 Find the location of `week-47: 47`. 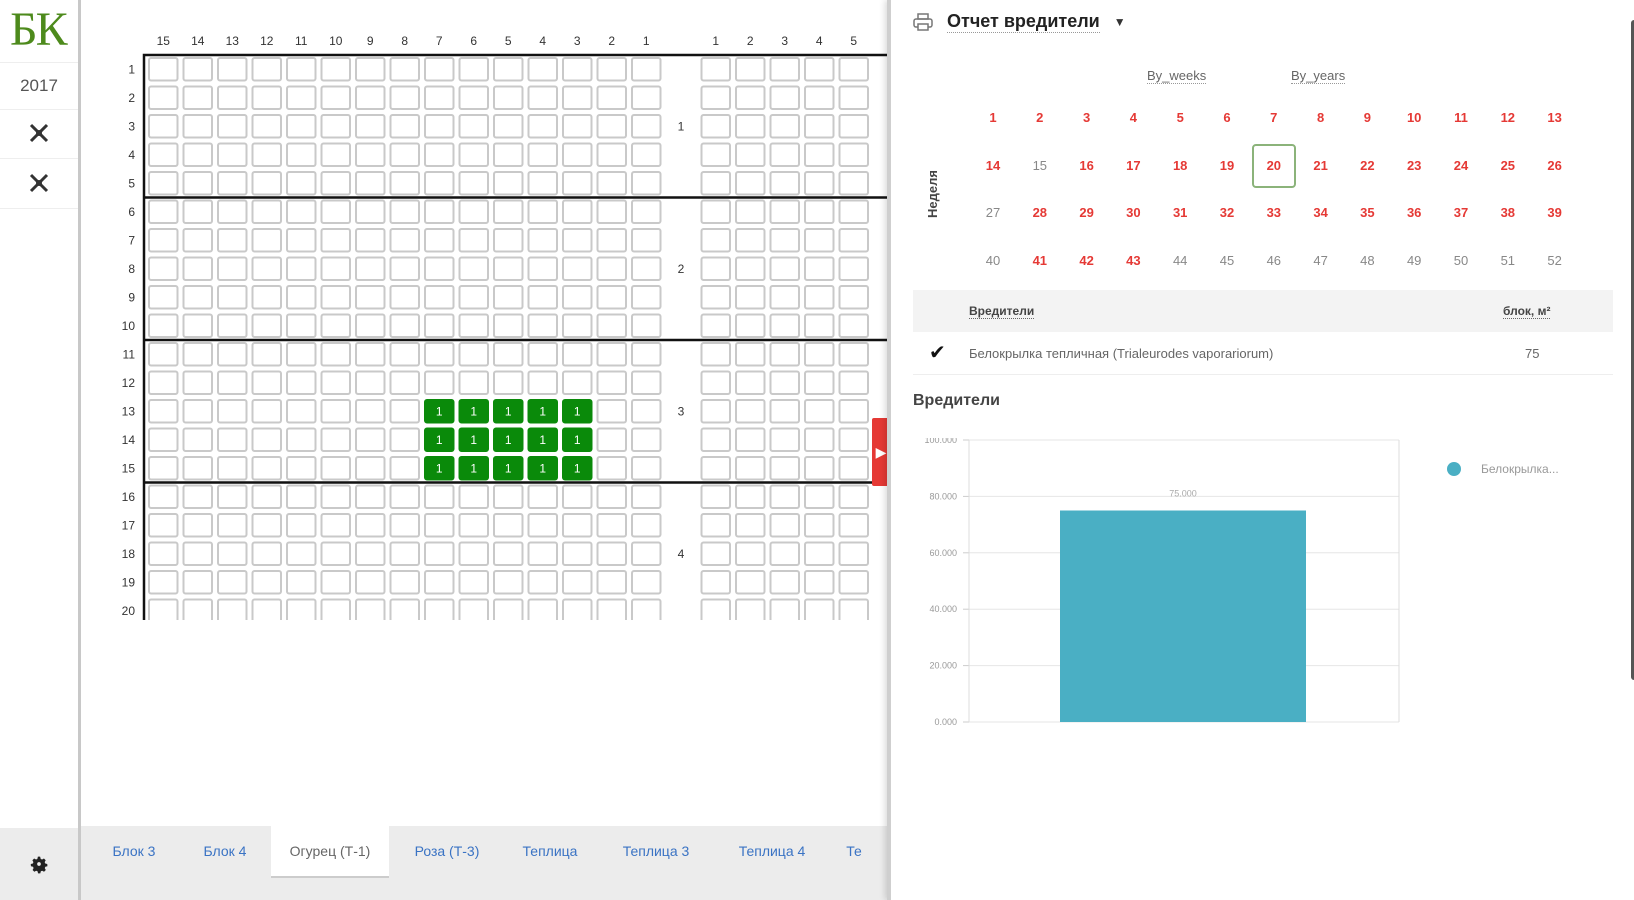

week-47: 47 is located at coordinates (1320, 260).